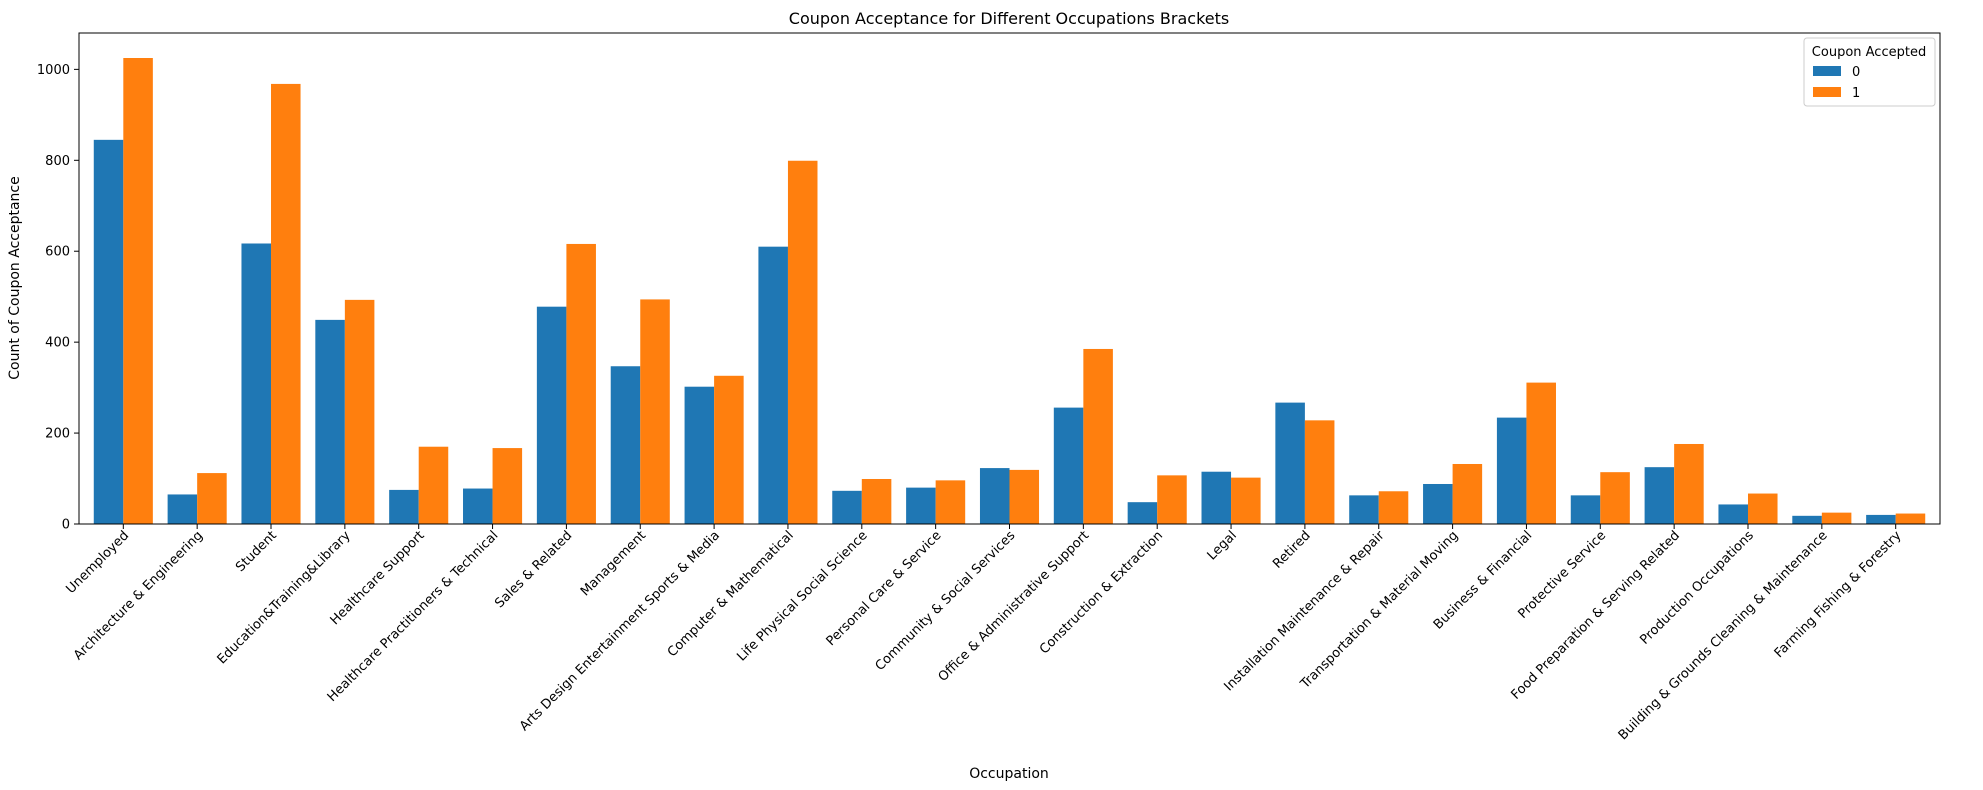 Image resolution: width=1983 pixels, height=790 pixels. Describe the element at coordinates (57, 252) in the screenshot. I see `y-tick-label-3: 600` at that location.